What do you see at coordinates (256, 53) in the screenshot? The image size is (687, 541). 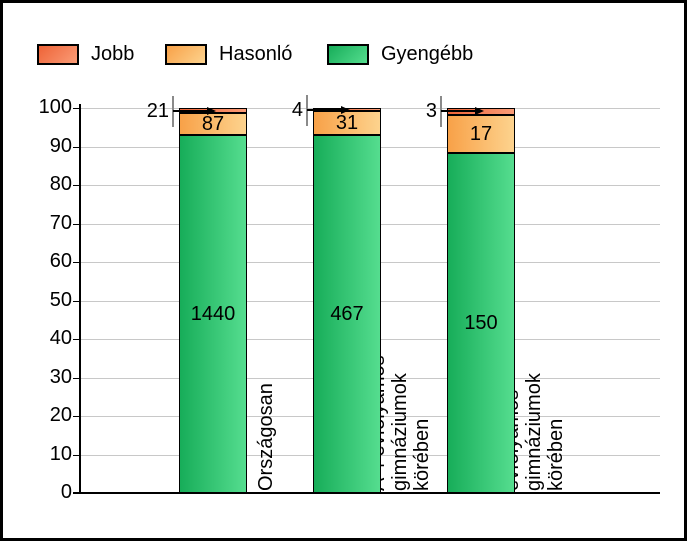 I see `legend-label: Hasonló` at bounding box center [256, 53].